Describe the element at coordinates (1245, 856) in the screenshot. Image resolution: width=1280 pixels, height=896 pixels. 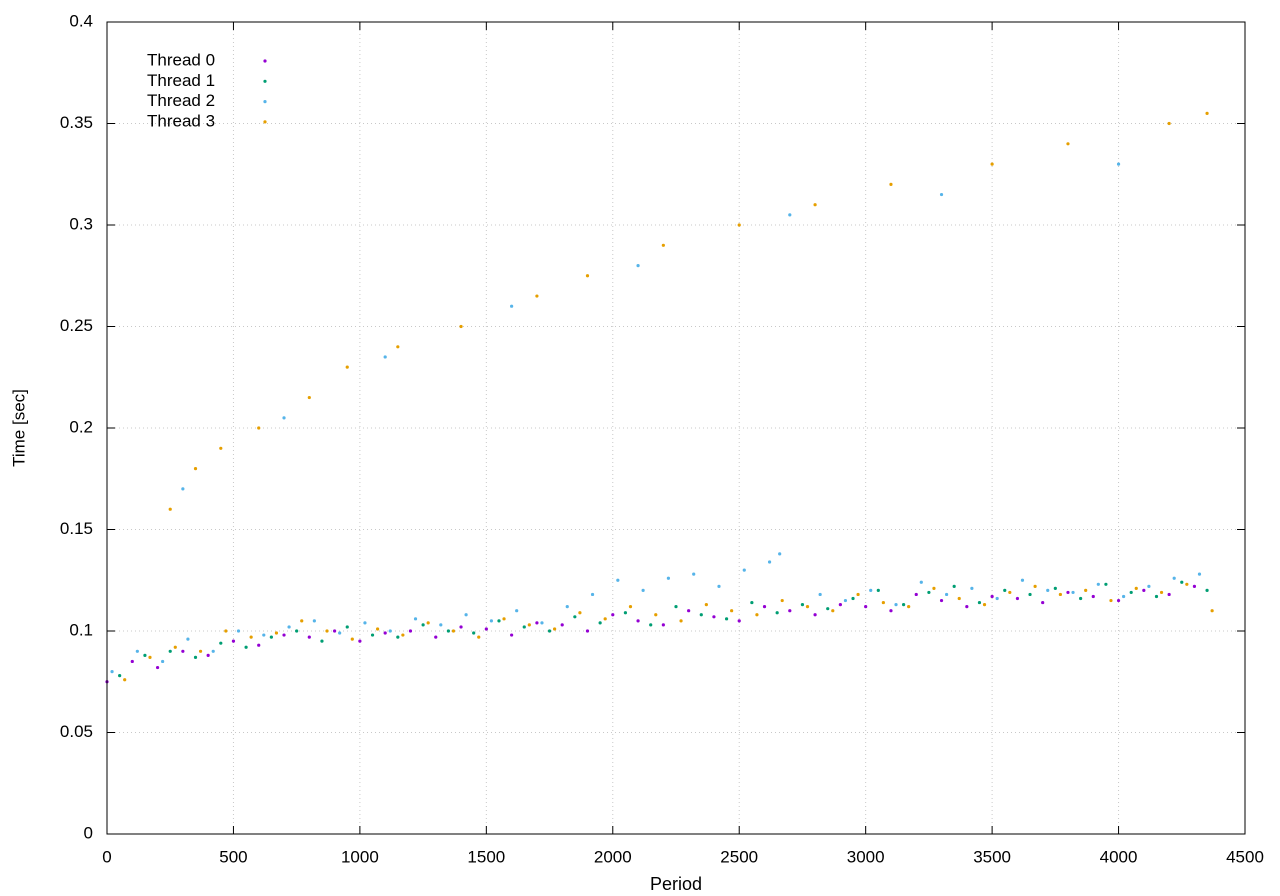
I see `x-tick-label: 4500` at that location.